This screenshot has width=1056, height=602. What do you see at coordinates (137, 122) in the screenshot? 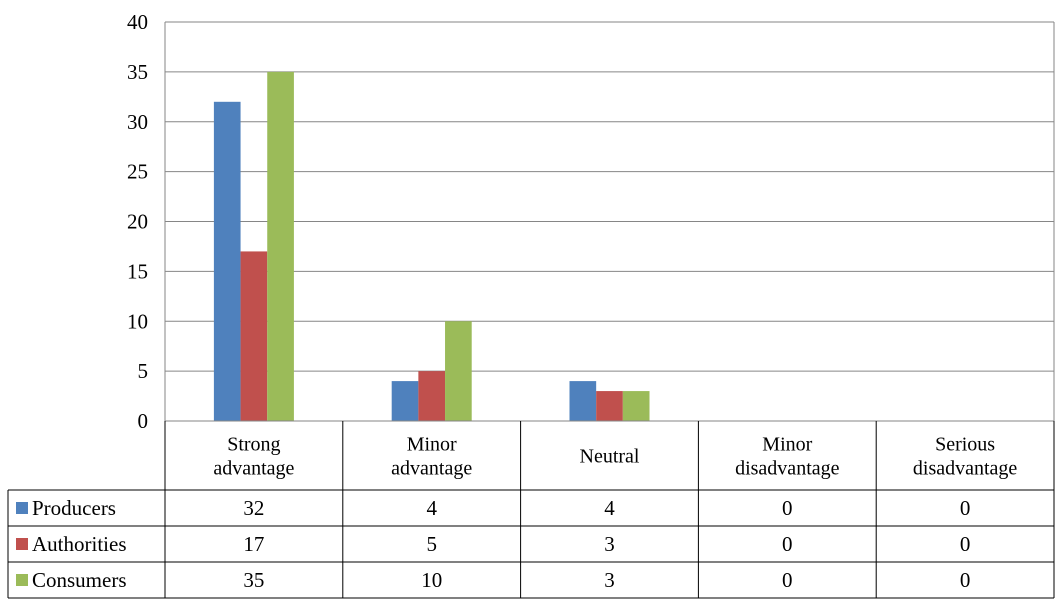
I see `y-tick-label: 30` at bounding box center [137, 122].